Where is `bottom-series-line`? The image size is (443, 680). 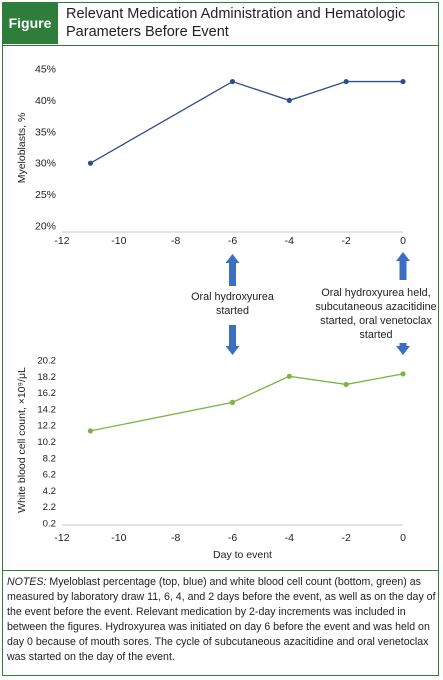 bottom-series-line is located at coordinates (247, 402).